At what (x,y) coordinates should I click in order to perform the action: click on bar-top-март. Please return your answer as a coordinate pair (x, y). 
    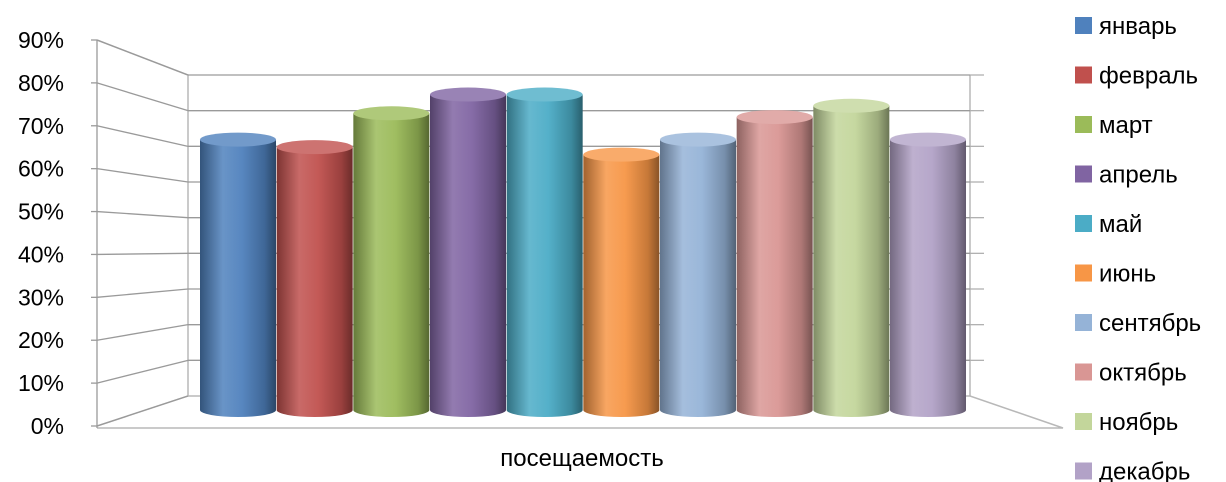
    Looking at the image, I should click on (391, 113).